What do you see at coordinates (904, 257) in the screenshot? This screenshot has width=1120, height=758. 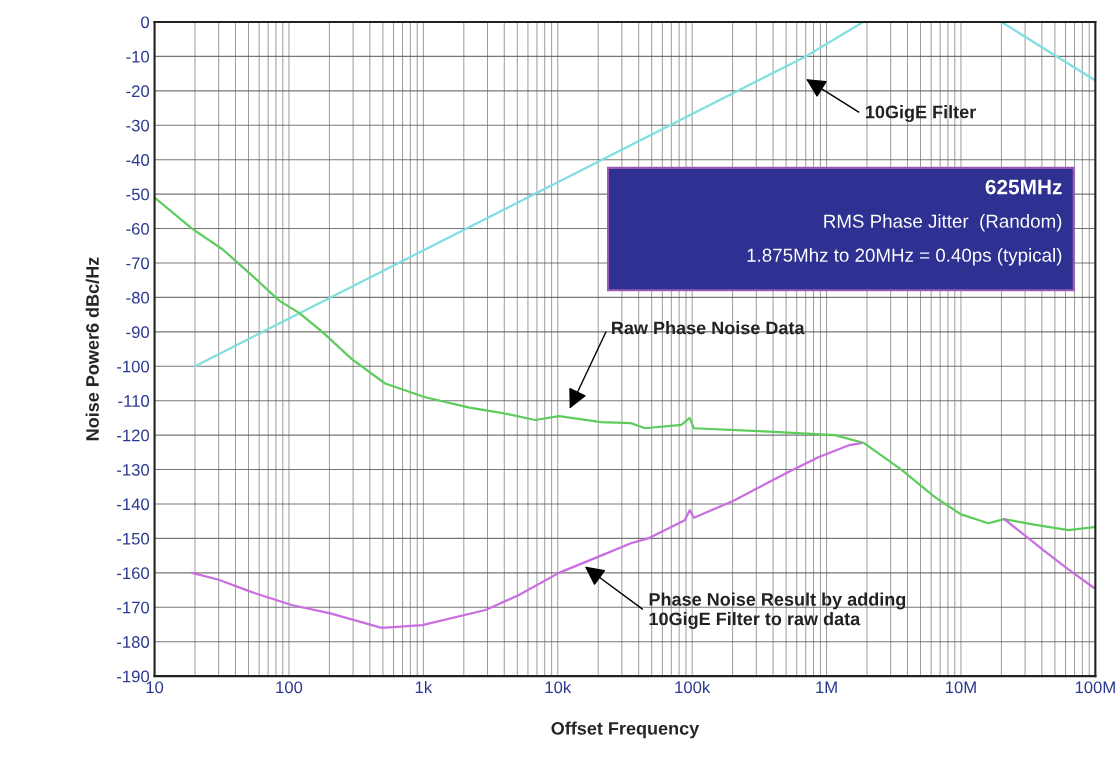 I see `annotation: 1.875Mhz to 20MHz = 0.40ps (typical)` at bounding box center [904, 257].